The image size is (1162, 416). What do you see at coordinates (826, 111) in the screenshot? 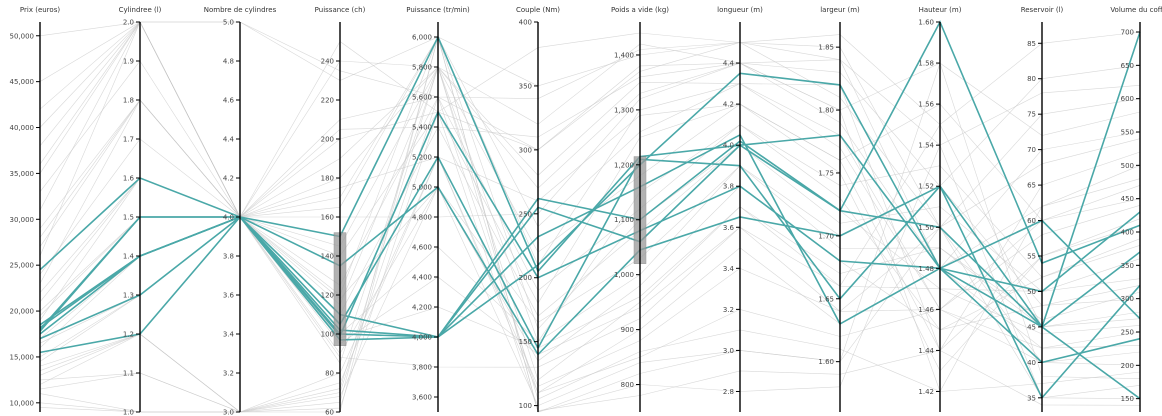
I see `tick-label: 1.80` at bounding box center [826, 111].